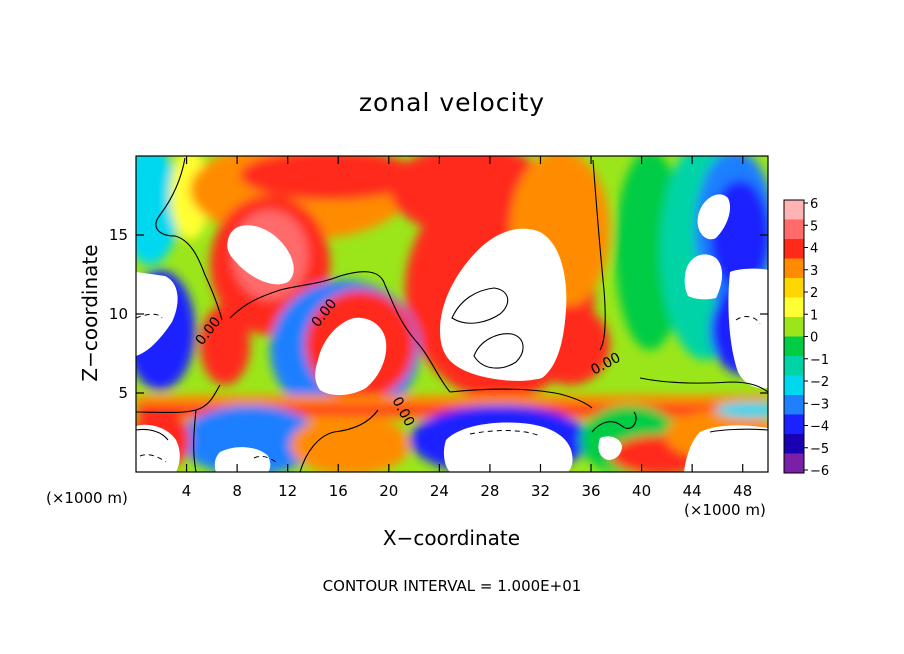  I want to click on x-tick-label: 20, so click(388, 491).